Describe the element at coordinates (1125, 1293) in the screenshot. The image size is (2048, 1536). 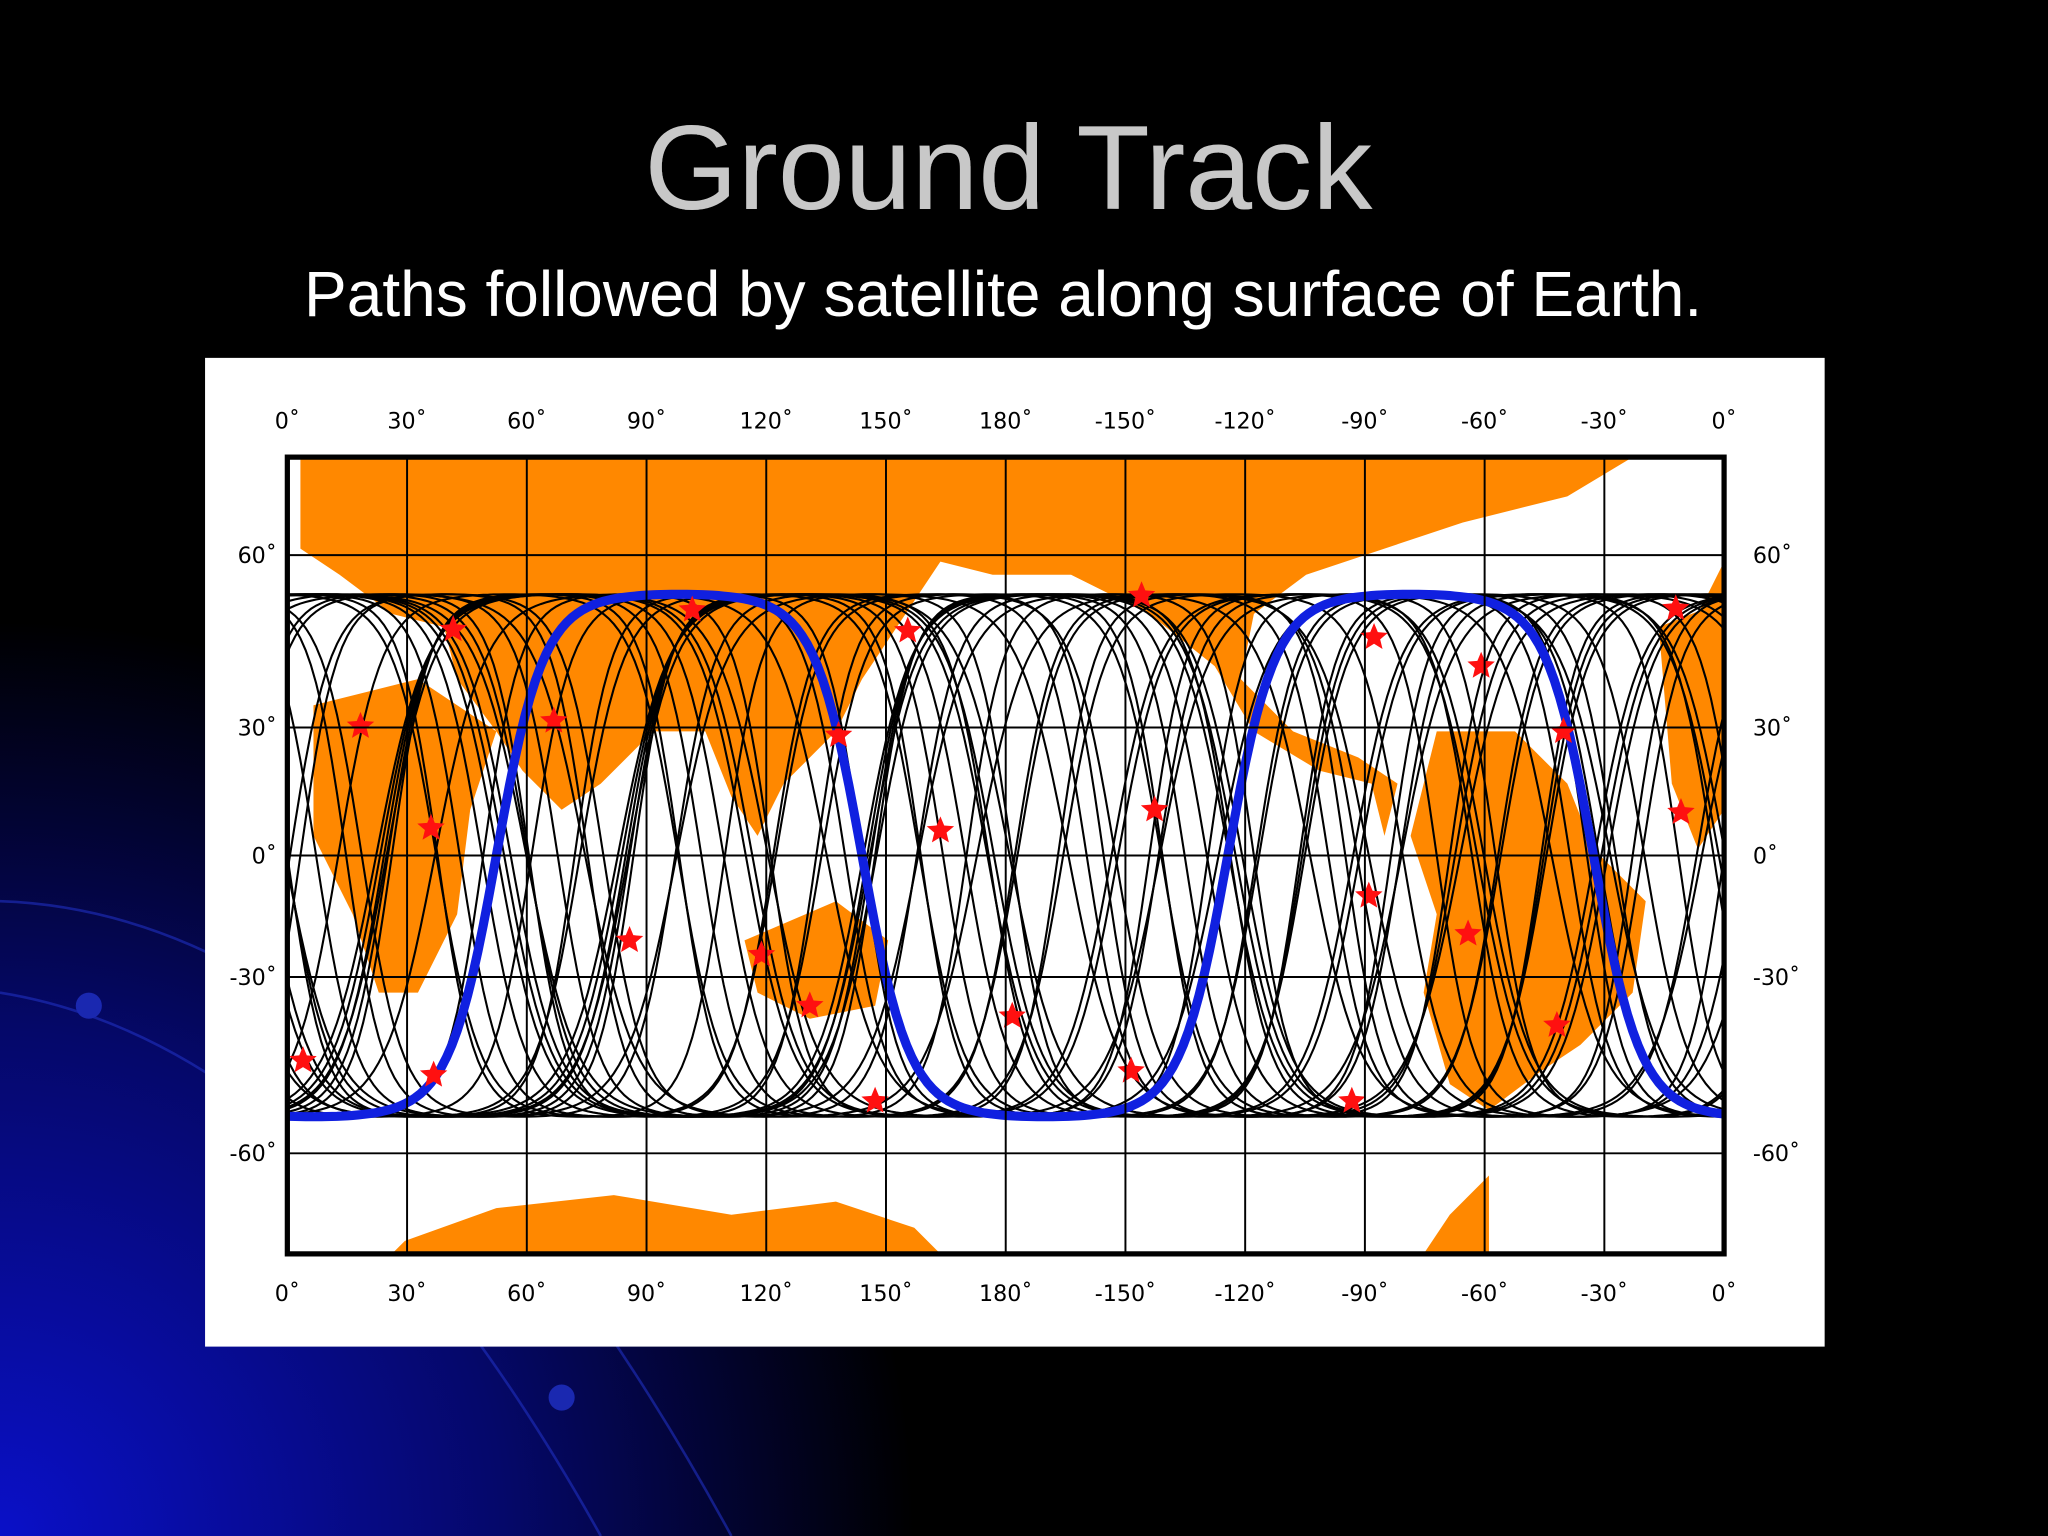
I see `lon-label-bottom: -150˚` at that location.